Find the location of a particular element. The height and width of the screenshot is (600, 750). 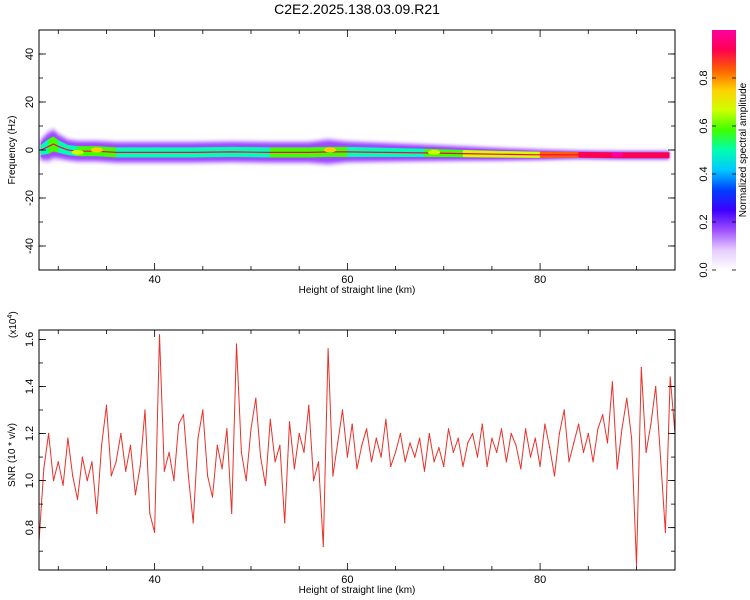

colorbar-bar is located at coordinates (724, 150).